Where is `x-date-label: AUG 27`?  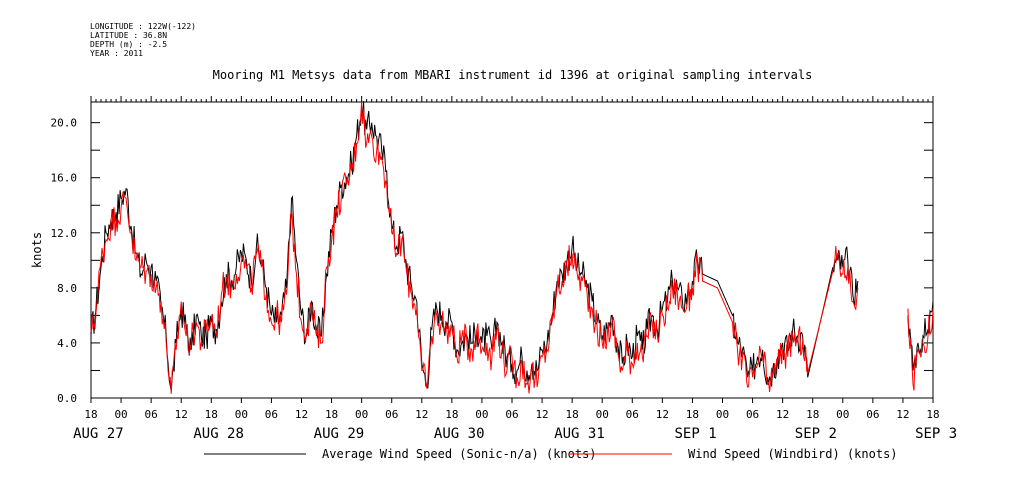 x-date-label: AUG 27 is located at coordinates (98, 434).